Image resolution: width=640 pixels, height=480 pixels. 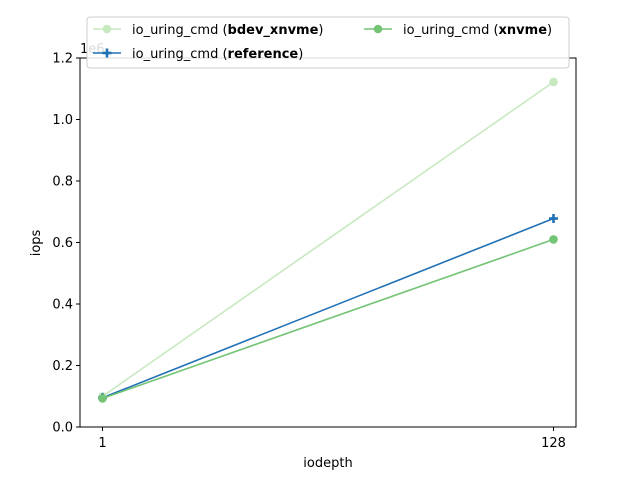 I want to click on legend-entry-bdev-xnvme: io_uring_cmd (bdev_xnvme), so click(x=208, y=30).